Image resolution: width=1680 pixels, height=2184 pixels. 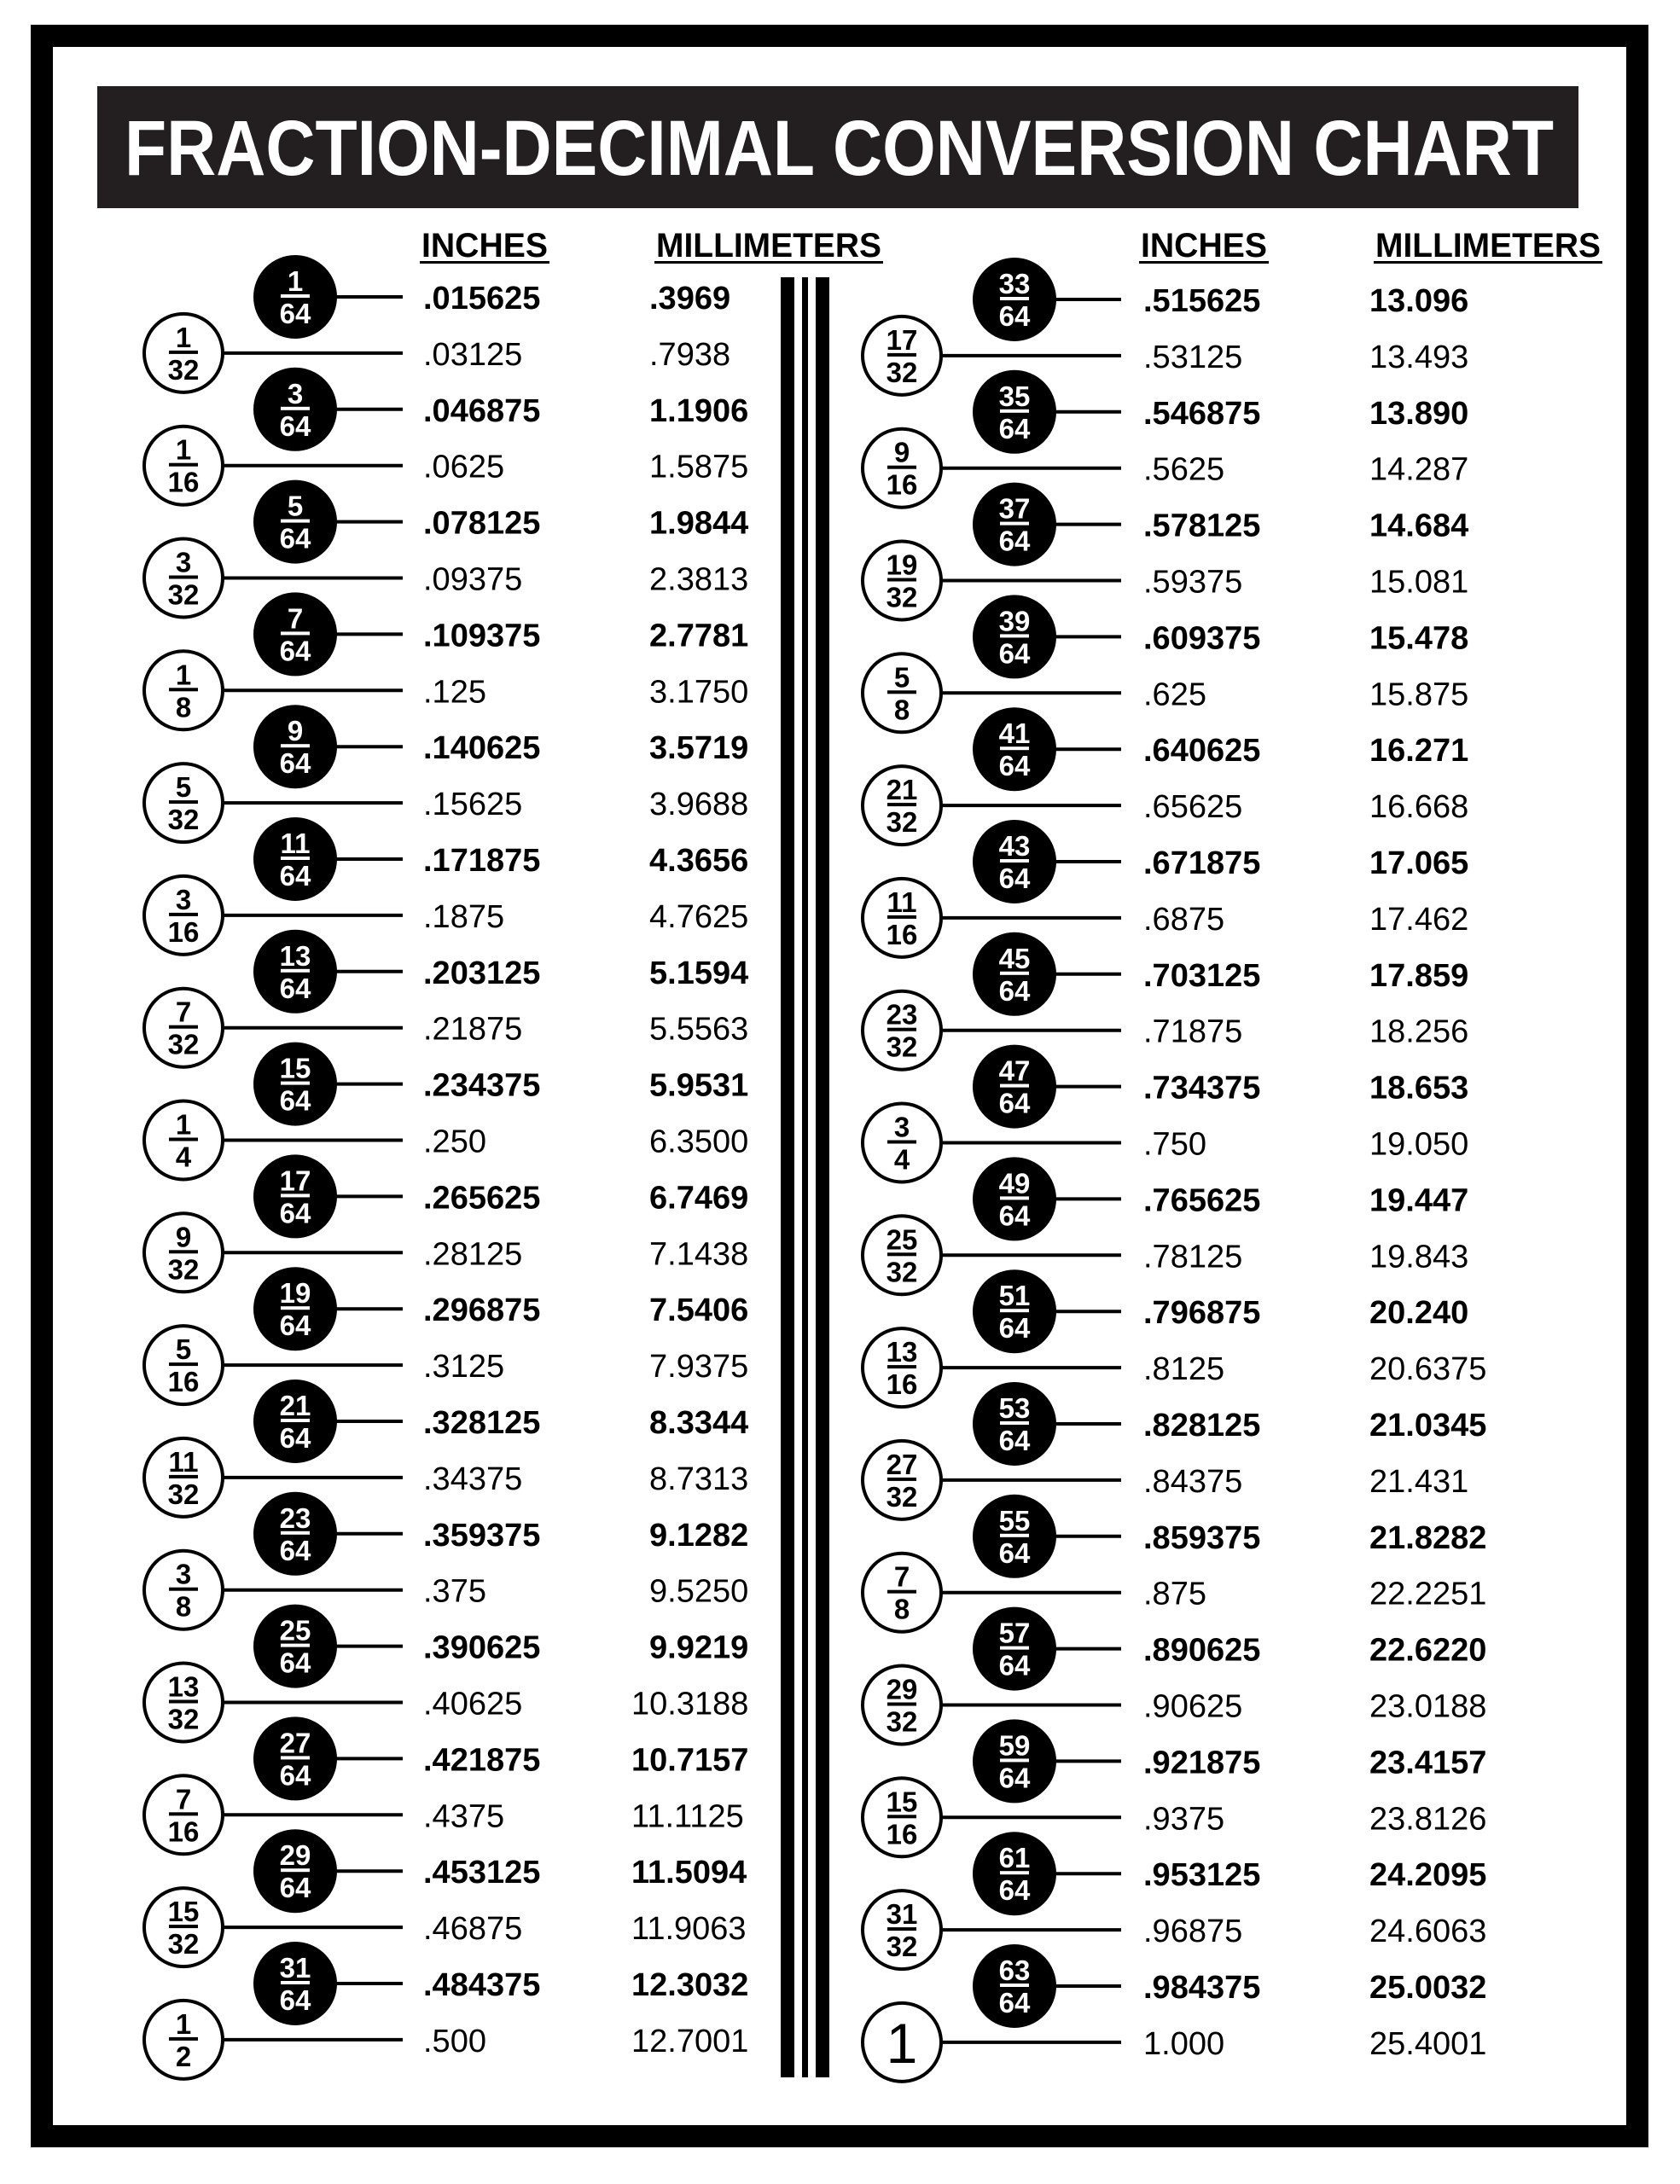 I want to click on millimeters-value: 24.2095, so click(x=1427, y=1875).